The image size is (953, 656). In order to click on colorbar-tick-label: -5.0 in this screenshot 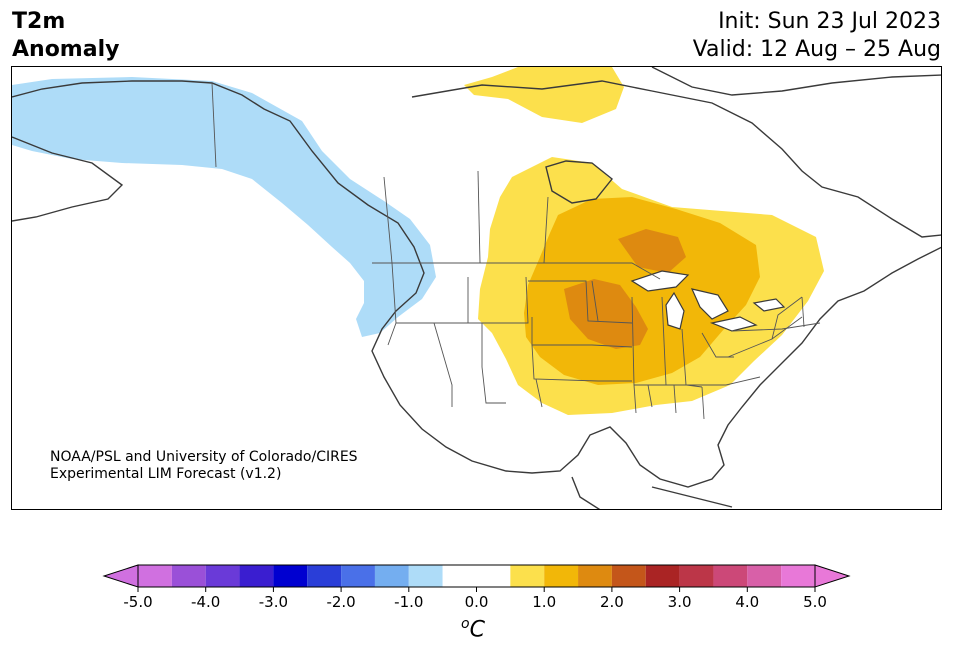, I will do `click(137, 602)`.